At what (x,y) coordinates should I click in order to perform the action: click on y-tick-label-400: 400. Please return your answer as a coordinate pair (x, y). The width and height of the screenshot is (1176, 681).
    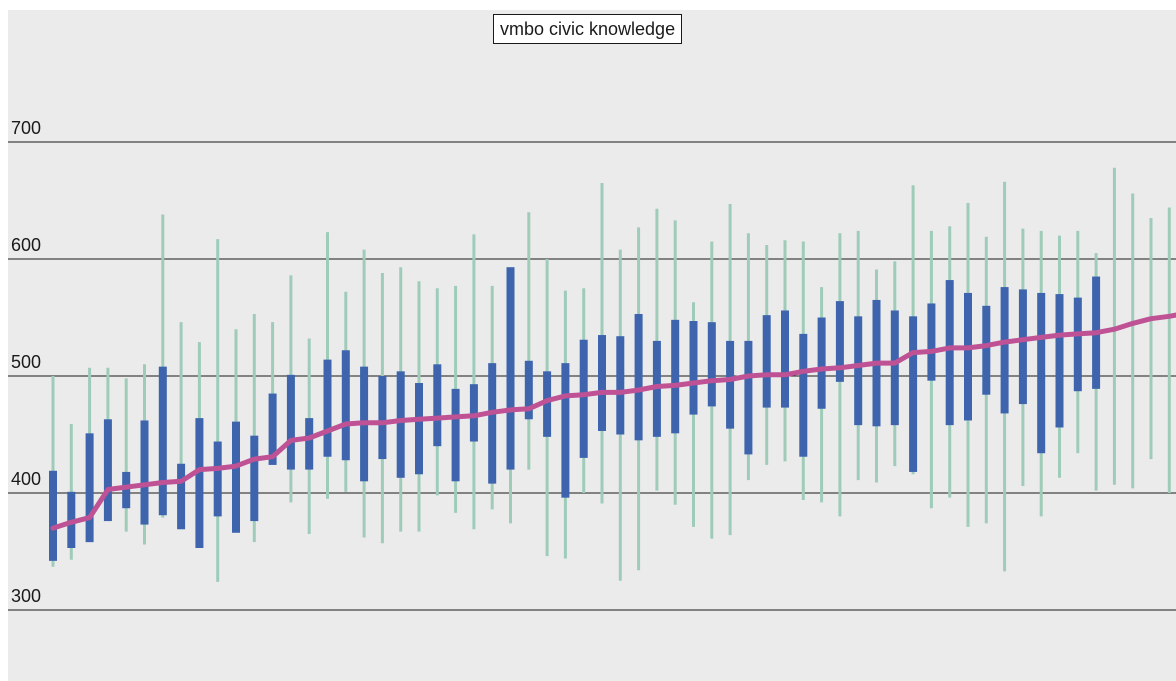
    Looking at the image, I should click on (26, 479).